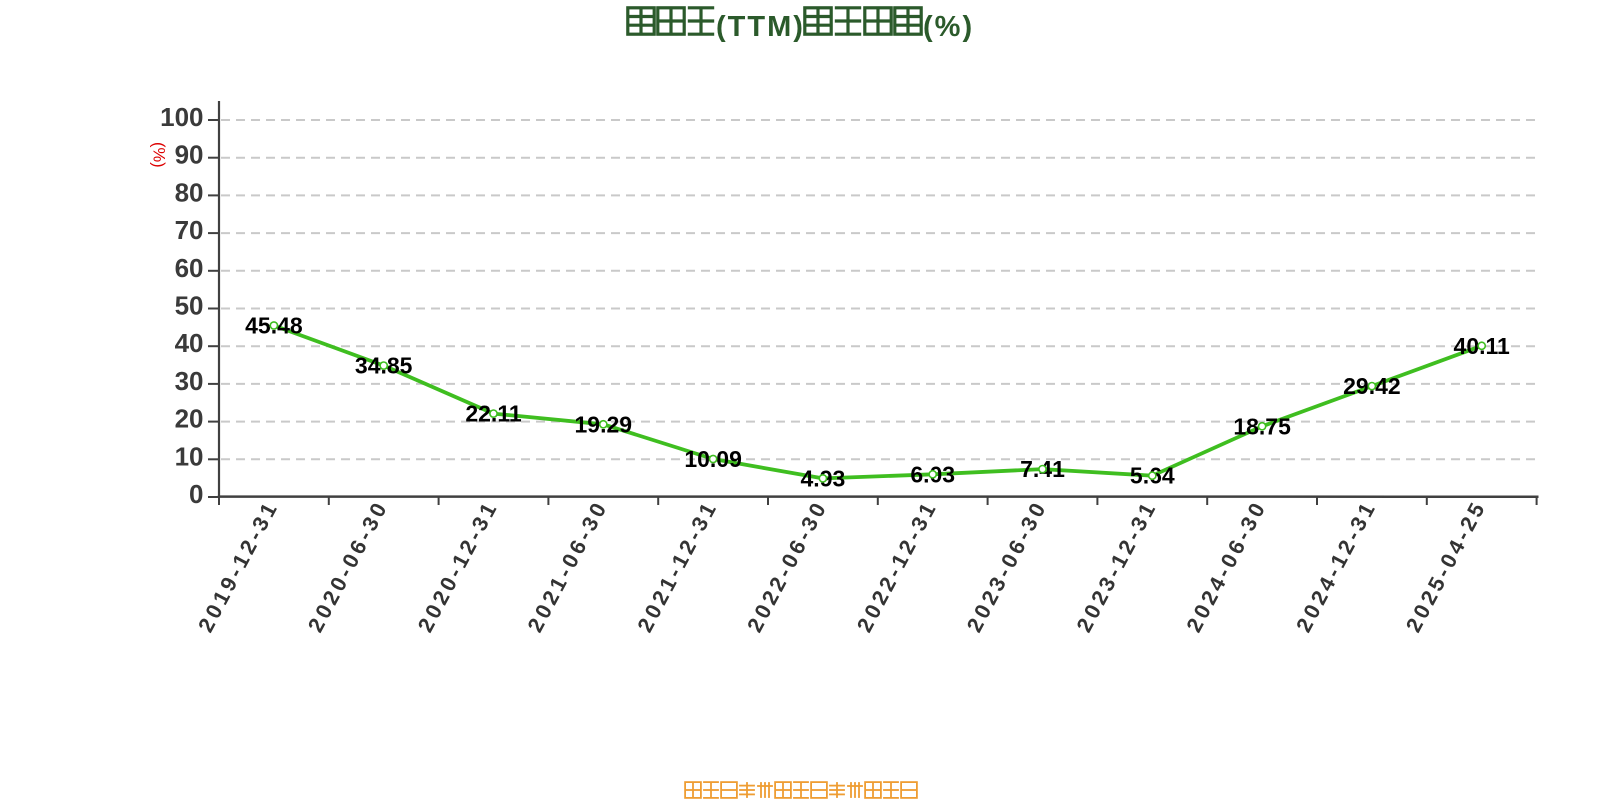  What do you see at coordinates (189, 306) in the screenshot?
I see `svg-text: 50` at bounding box center [189, 306].